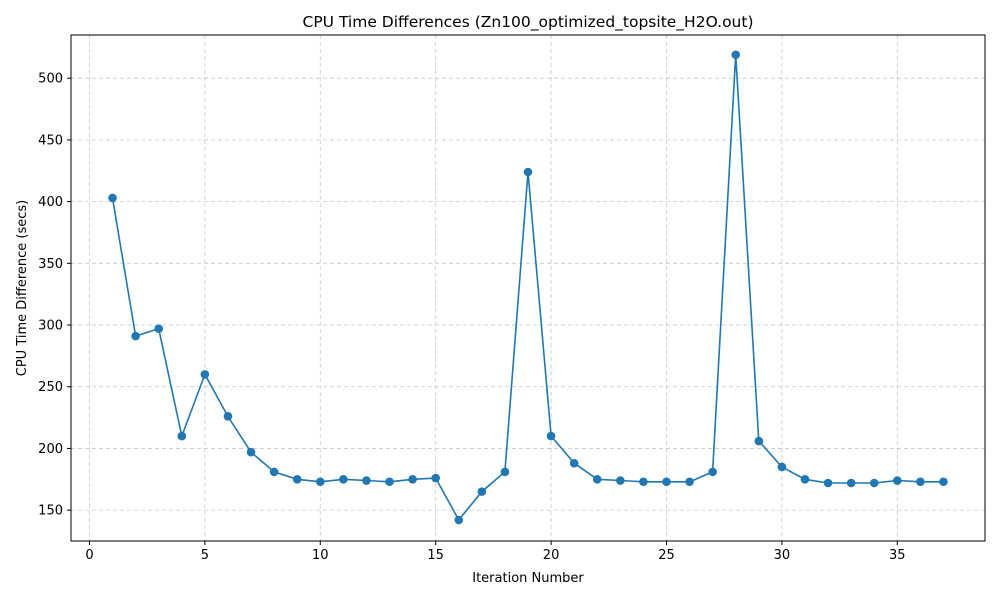  Describe the element at coordinates (50, 264) in the screenshot. I see `y-tick-label: 350` at that location.